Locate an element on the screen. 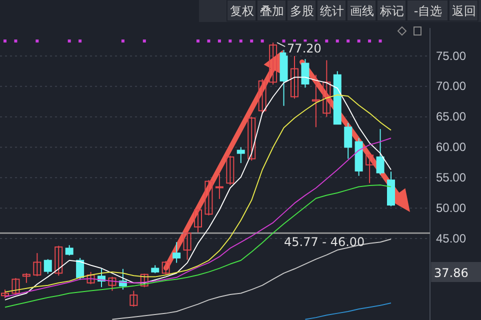 The height and width of the screenshot is (320, 481). text: 复权 is located at coordinates (242, 11).